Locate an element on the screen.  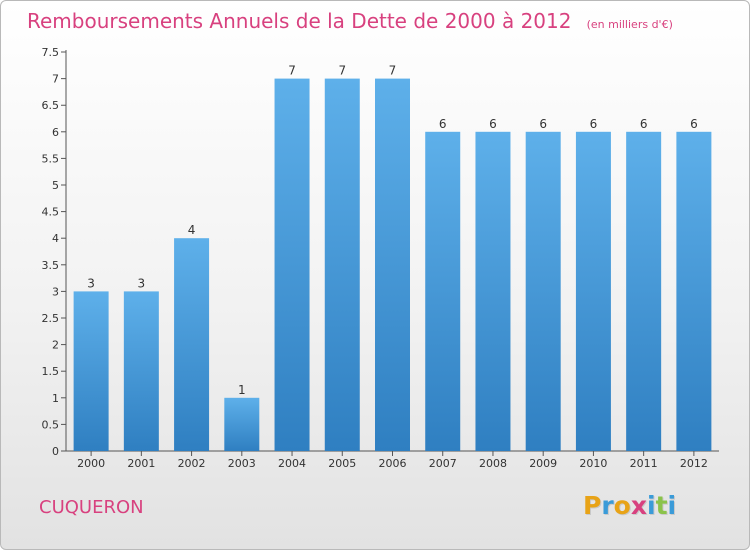
logo-letter: r is located at coordinates (607, 505).